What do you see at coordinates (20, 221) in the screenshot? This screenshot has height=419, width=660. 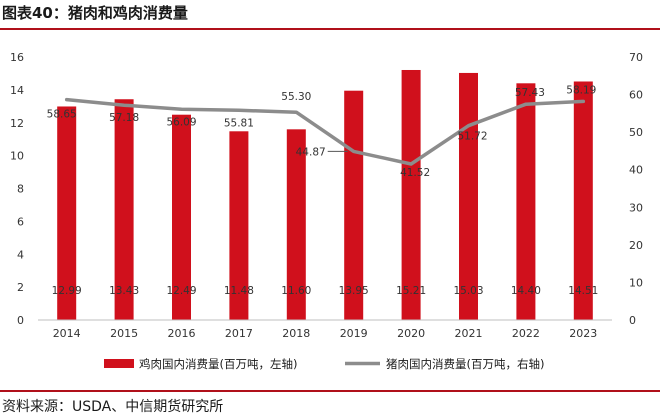 I see `left-axis-tick-label: 6` at bounding box center [20, 221].